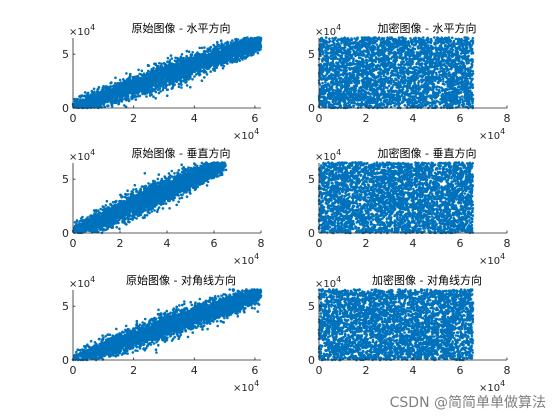  Describe the element at coordinates (73, 118) in the screenshot. I see `x-tick-label: 0` at that location.